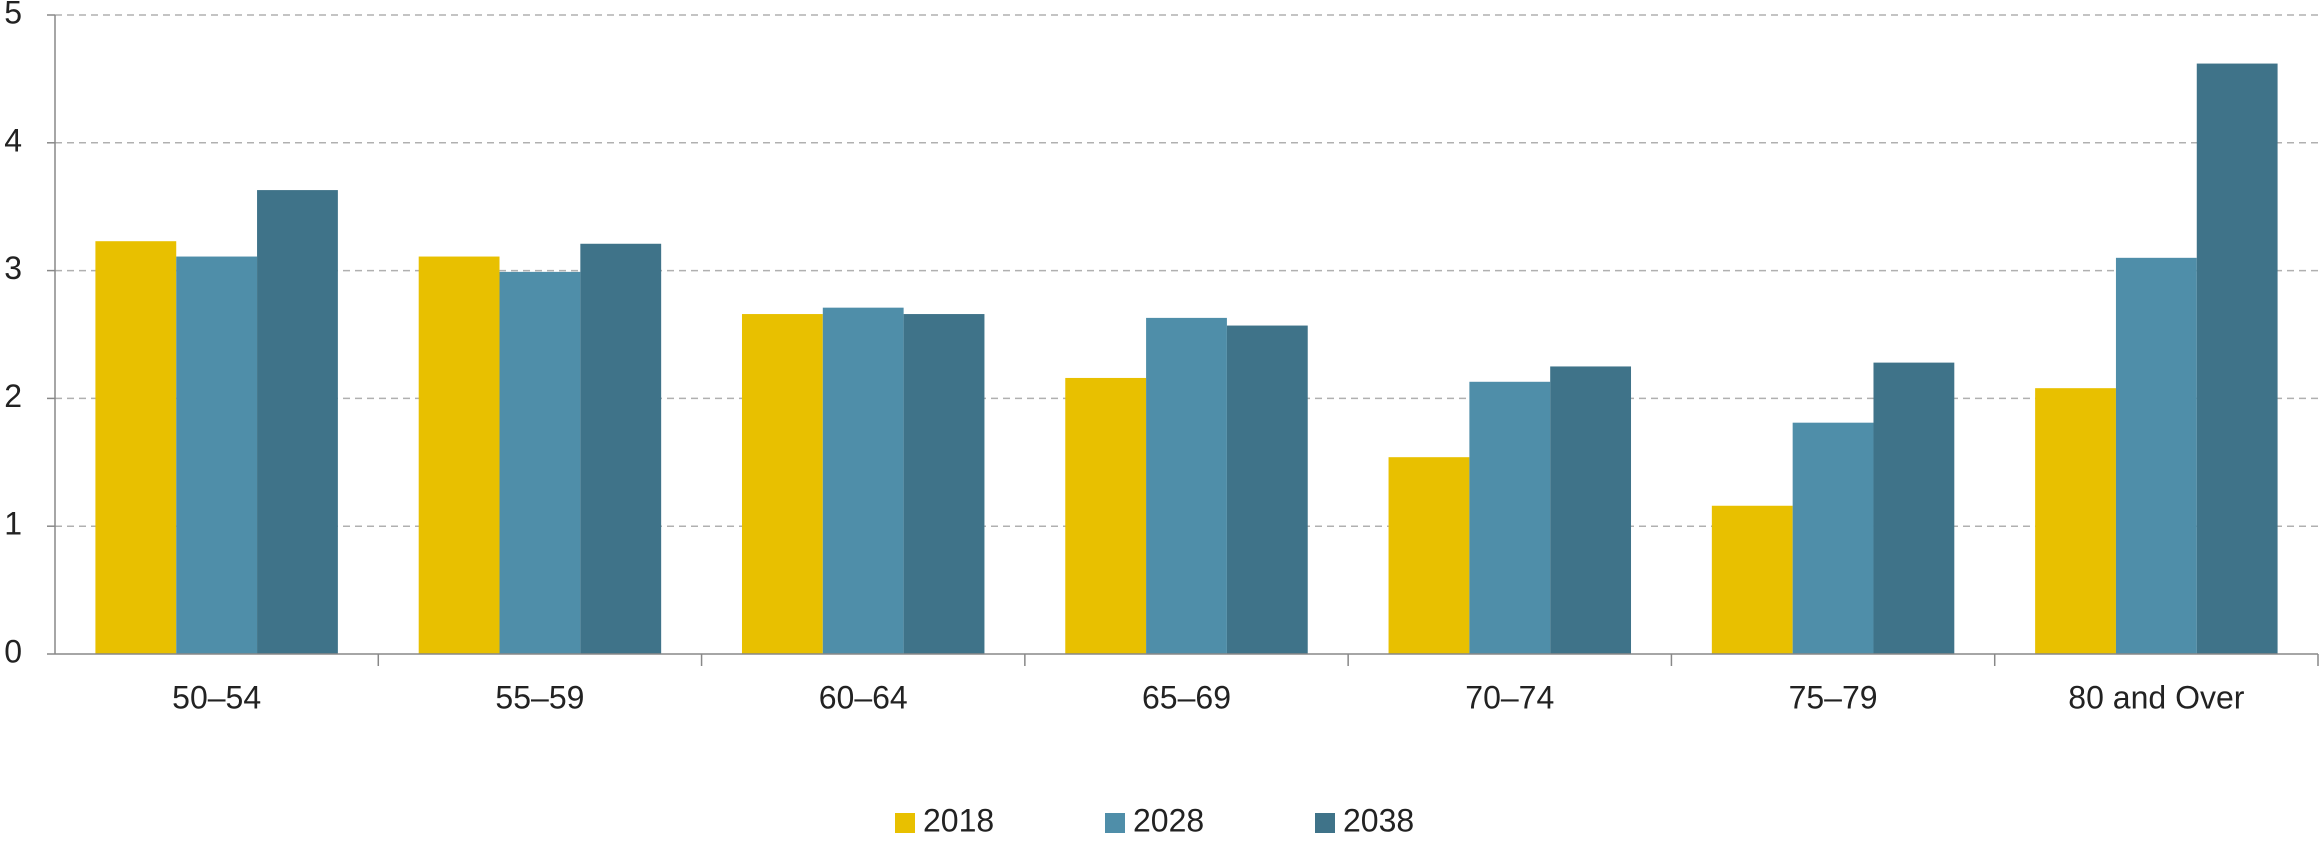 This screenshot has width=2320, height=841. I want to click on y-tick-label: 0, so click(13, 651).